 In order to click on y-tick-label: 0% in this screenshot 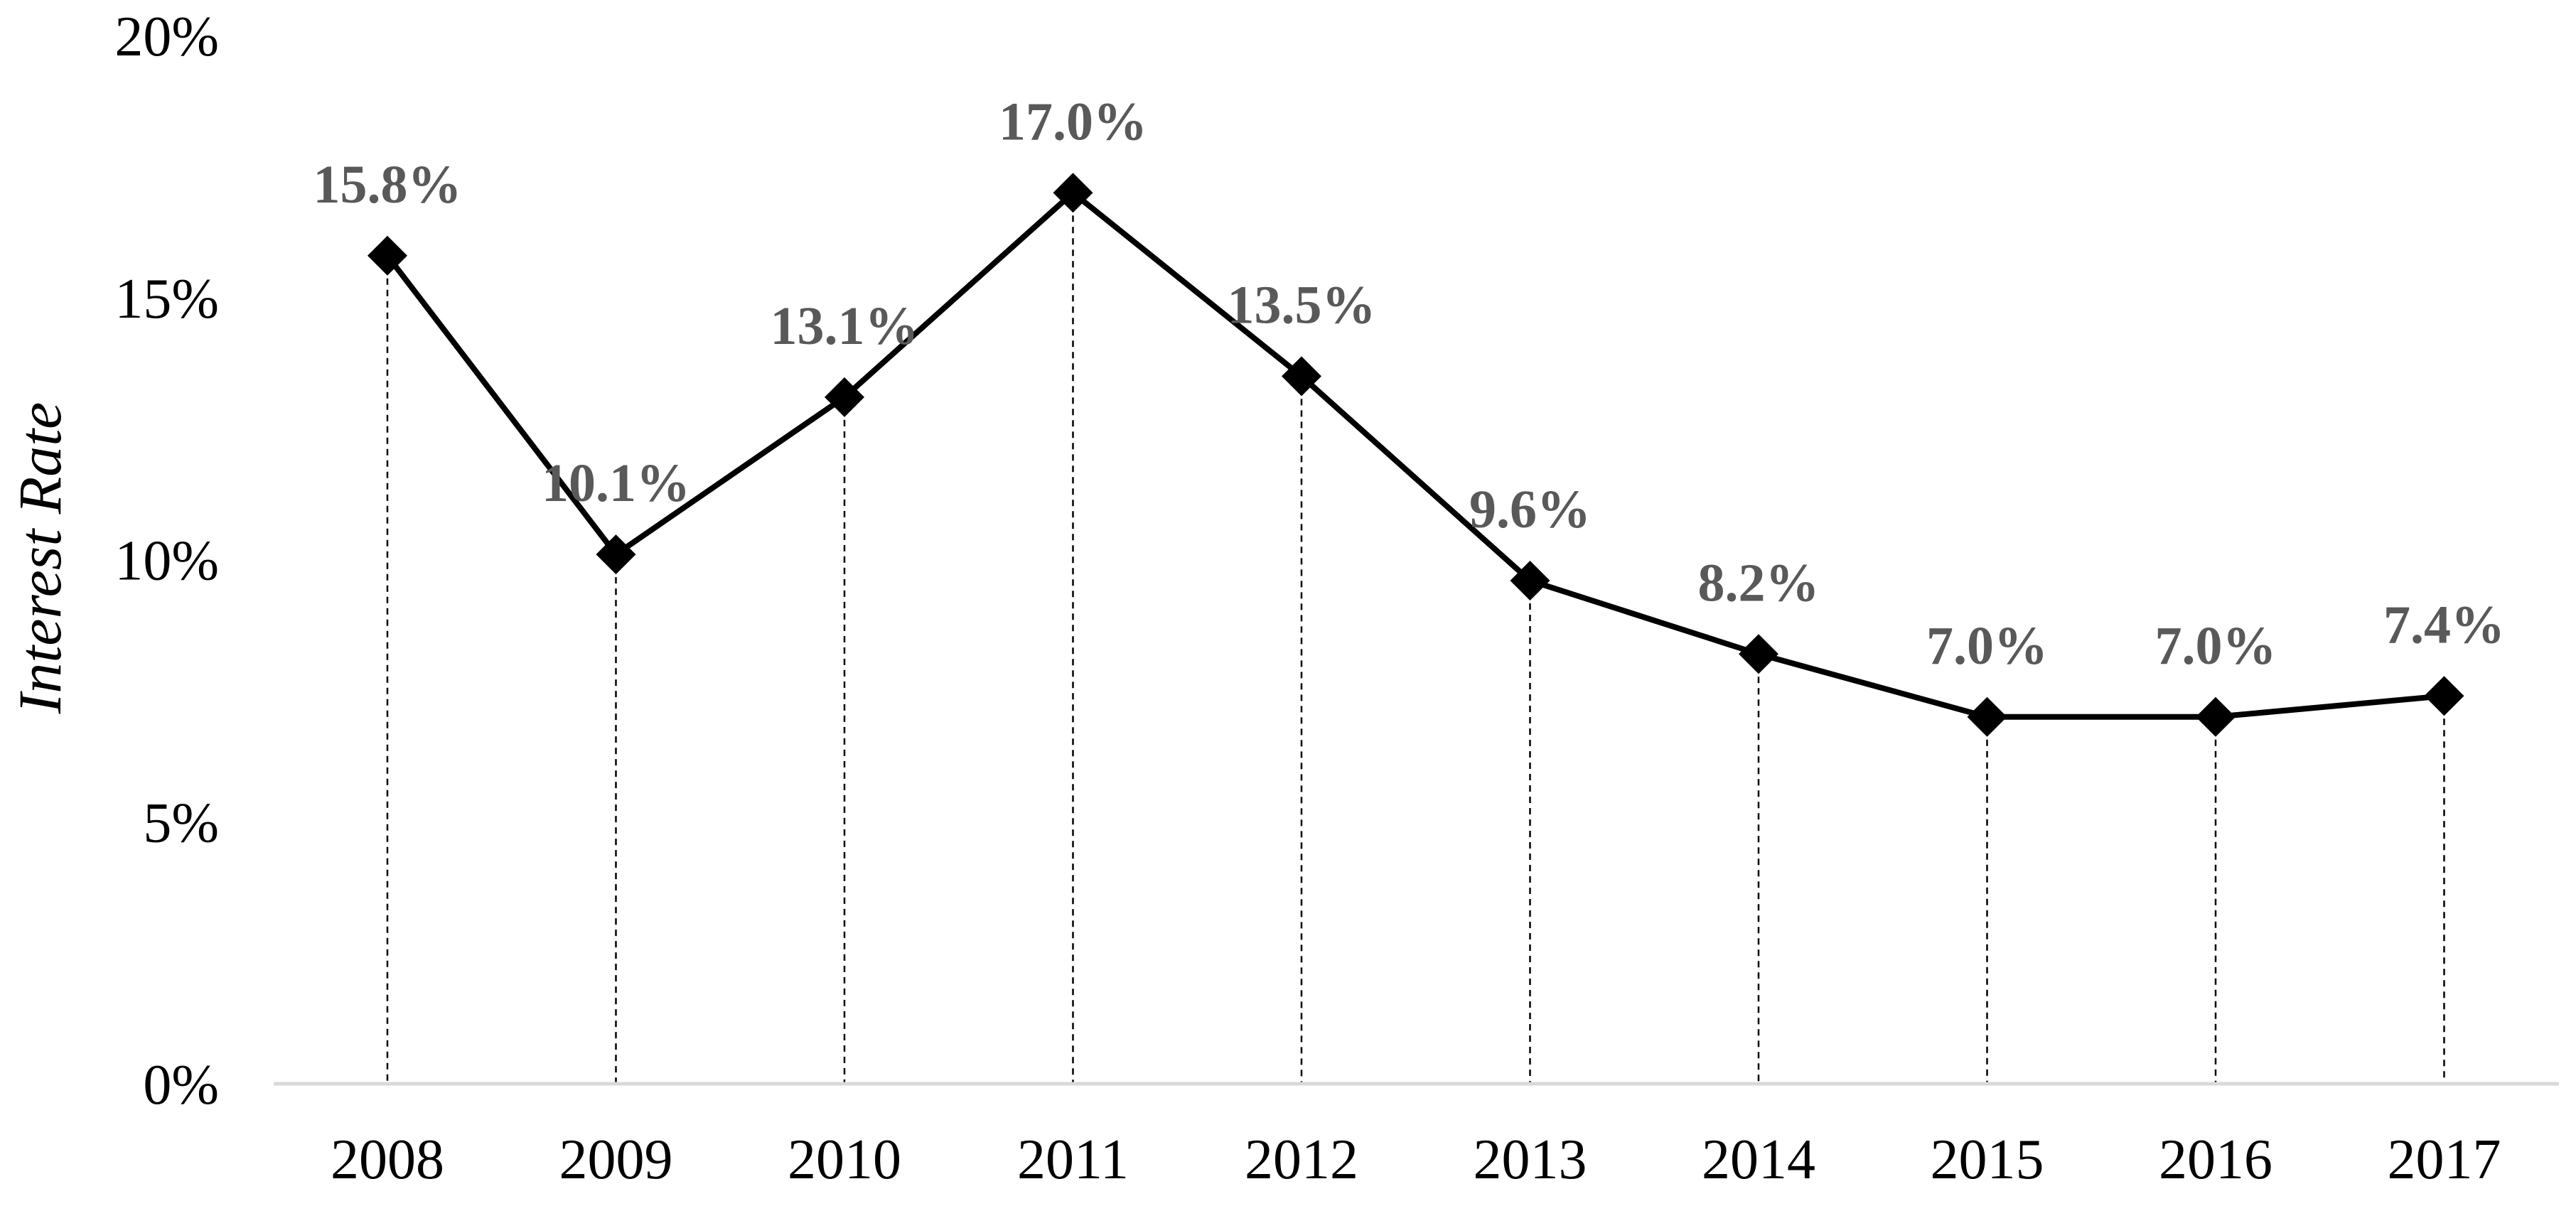, I will do `click(181, 1085)`.